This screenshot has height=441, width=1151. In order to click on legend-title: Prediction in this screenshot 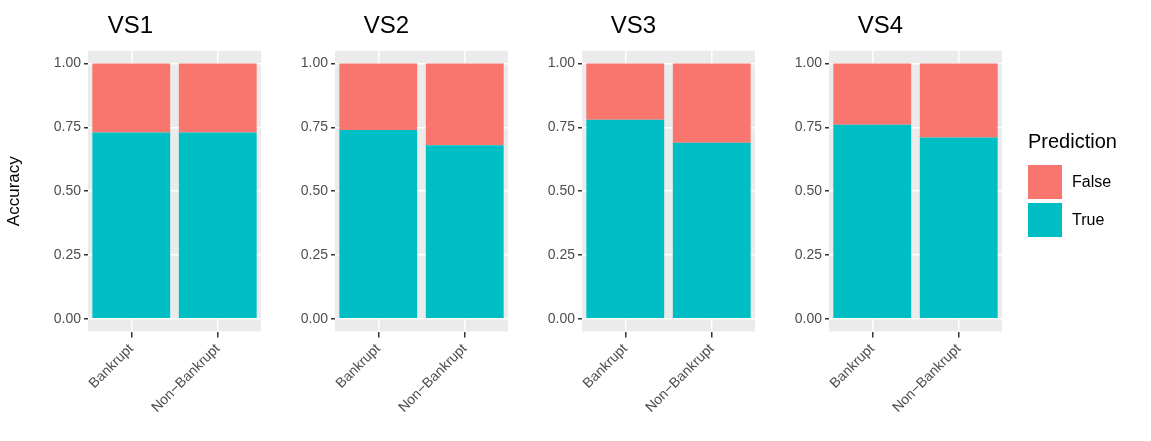, I will do `click(1072, 141)`.